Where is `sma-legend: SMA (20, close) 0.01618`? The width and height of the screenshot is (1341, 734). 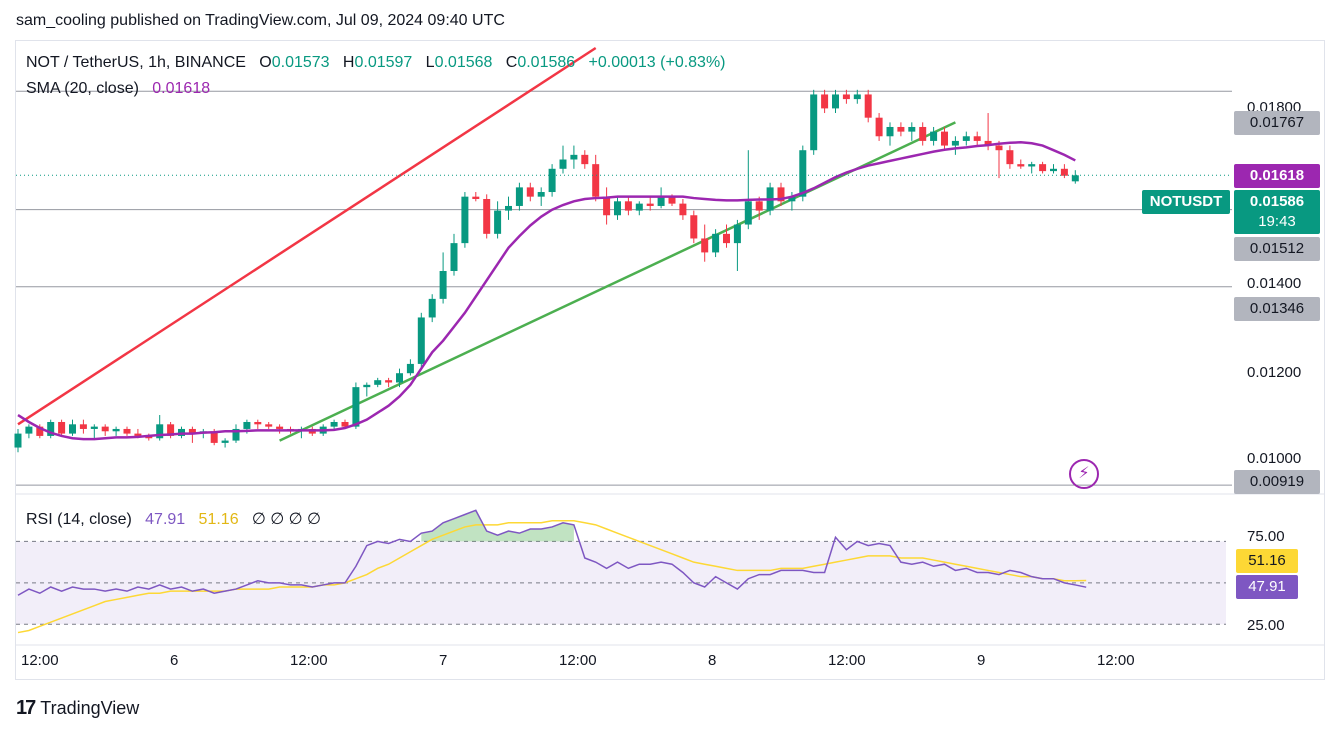
sma-legend: SMA (20, close) 0.01618 is located at coordinates (118, 89).